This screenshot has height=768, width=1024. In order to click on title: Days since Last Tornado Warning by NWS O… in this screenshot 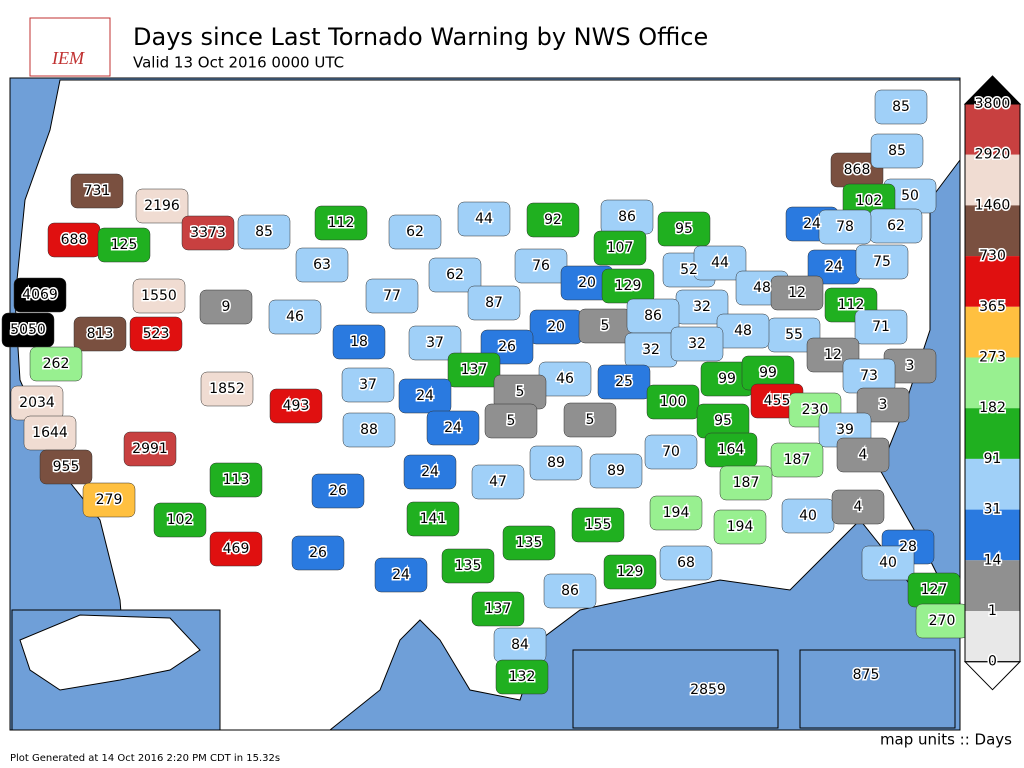, I will do `click(420, 37)`.